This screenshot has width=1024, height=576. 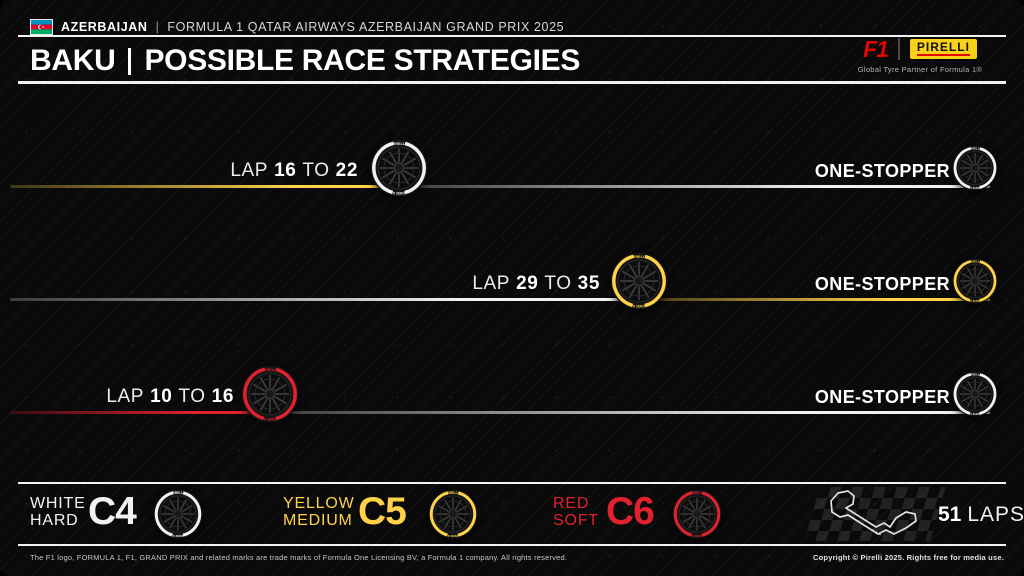 I want to click on pirelli-logo: PIRELLI, so click(x=943, y=49).